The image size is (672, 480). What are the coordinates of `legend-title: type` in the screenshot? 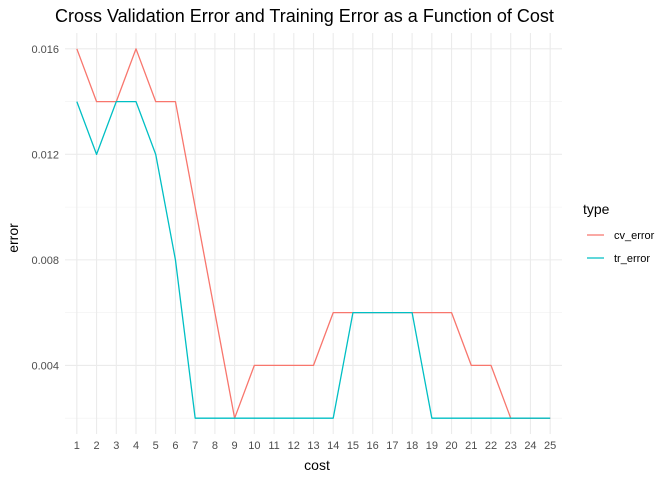 It's located at (596, 209).